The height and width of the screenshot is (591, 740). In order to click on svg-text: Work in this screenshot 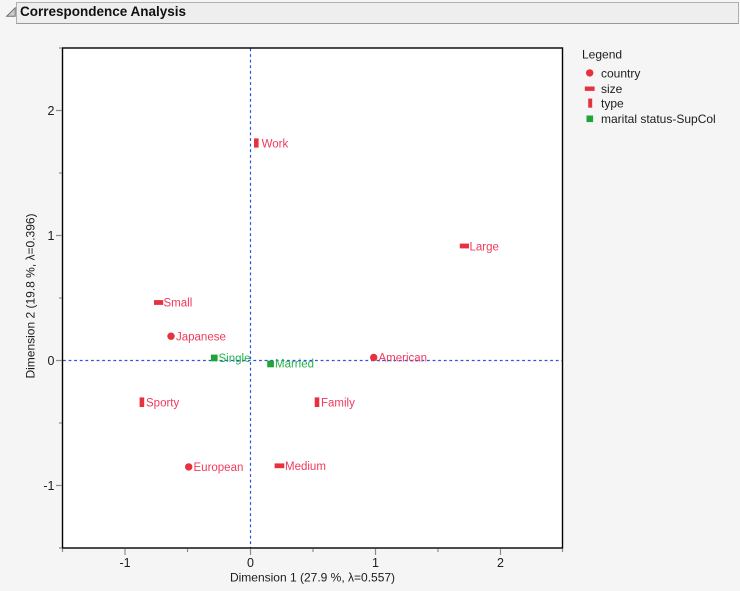, I will do `click(275, 144)`.